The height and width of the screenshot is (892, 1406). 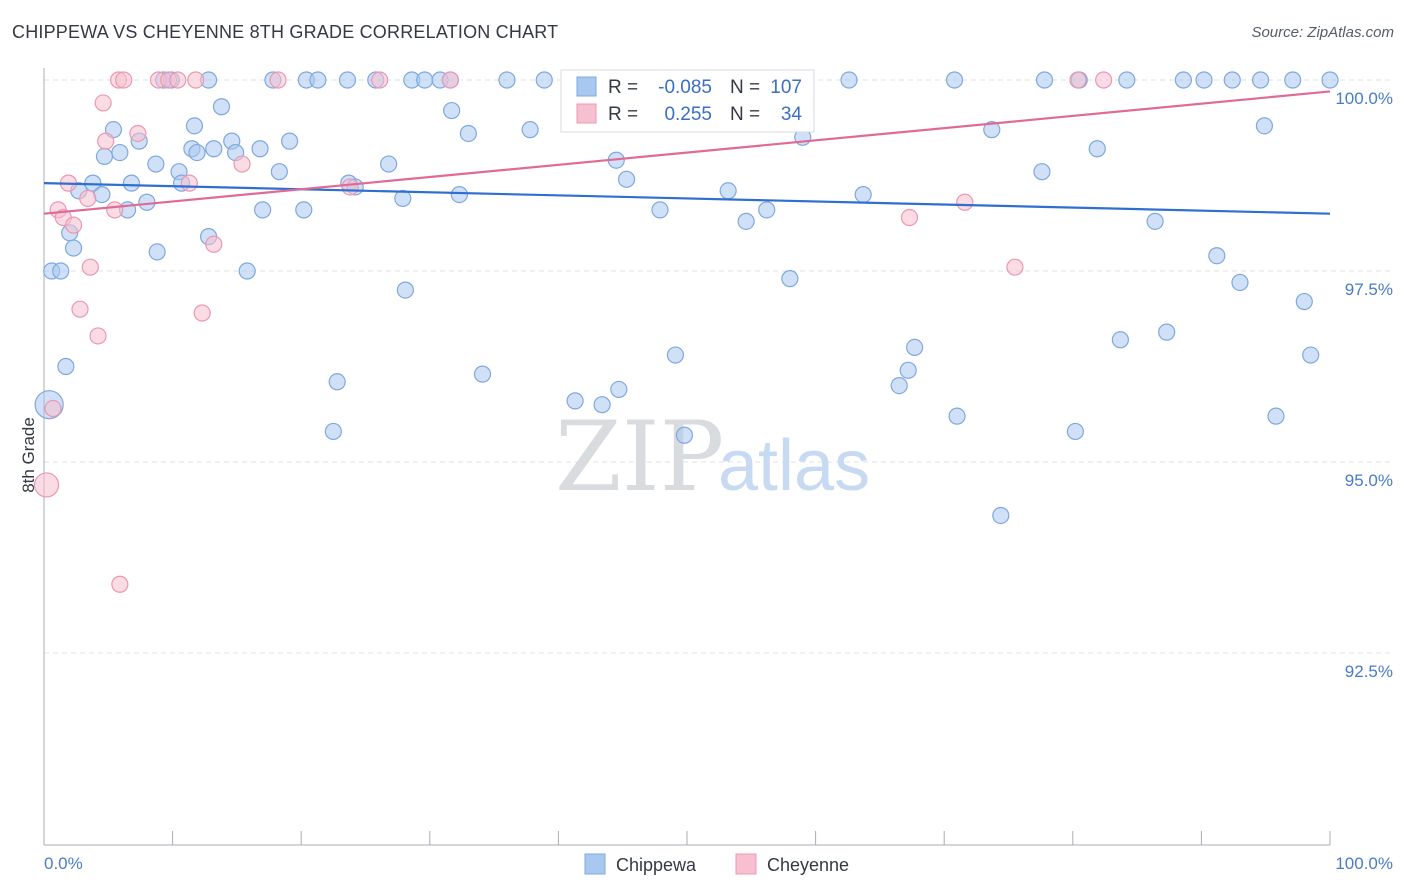 What do you see at coordinates (1369, 671) in the screenshot?
I see `y-tick-label: 92.5%` at bounding box center [1369, 671].